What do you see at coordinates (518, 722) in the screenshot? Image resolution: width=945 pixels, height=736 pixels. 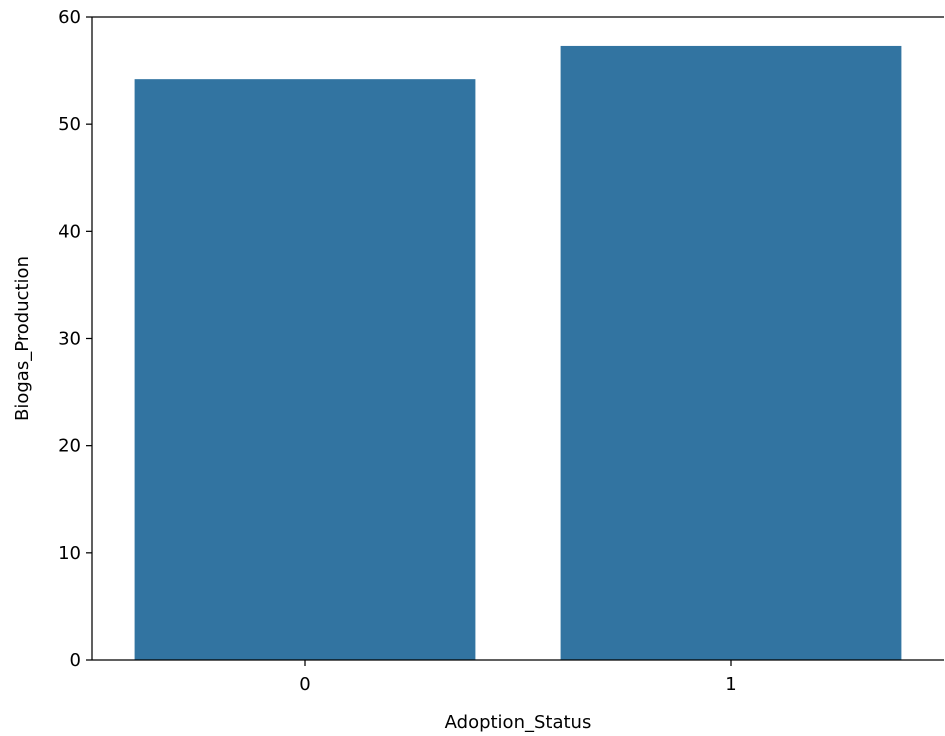 I see `x-axis-label: Adoption_Status` at bounding box center [518, 722].